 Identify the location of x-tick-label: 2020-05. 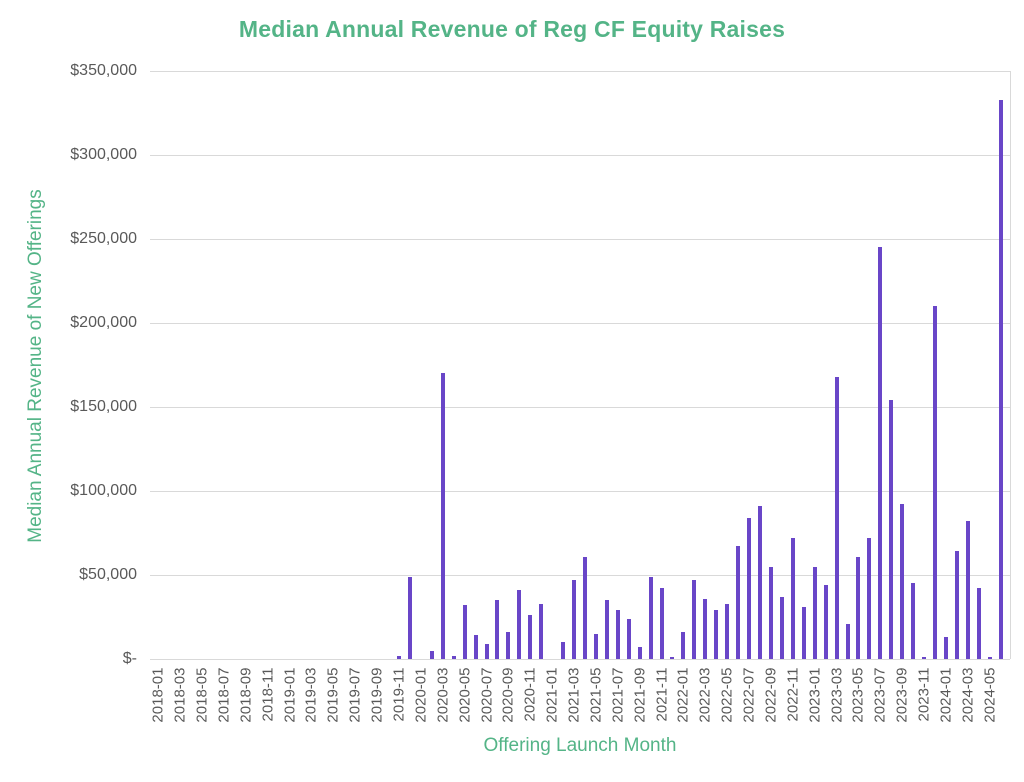
(465, 695).